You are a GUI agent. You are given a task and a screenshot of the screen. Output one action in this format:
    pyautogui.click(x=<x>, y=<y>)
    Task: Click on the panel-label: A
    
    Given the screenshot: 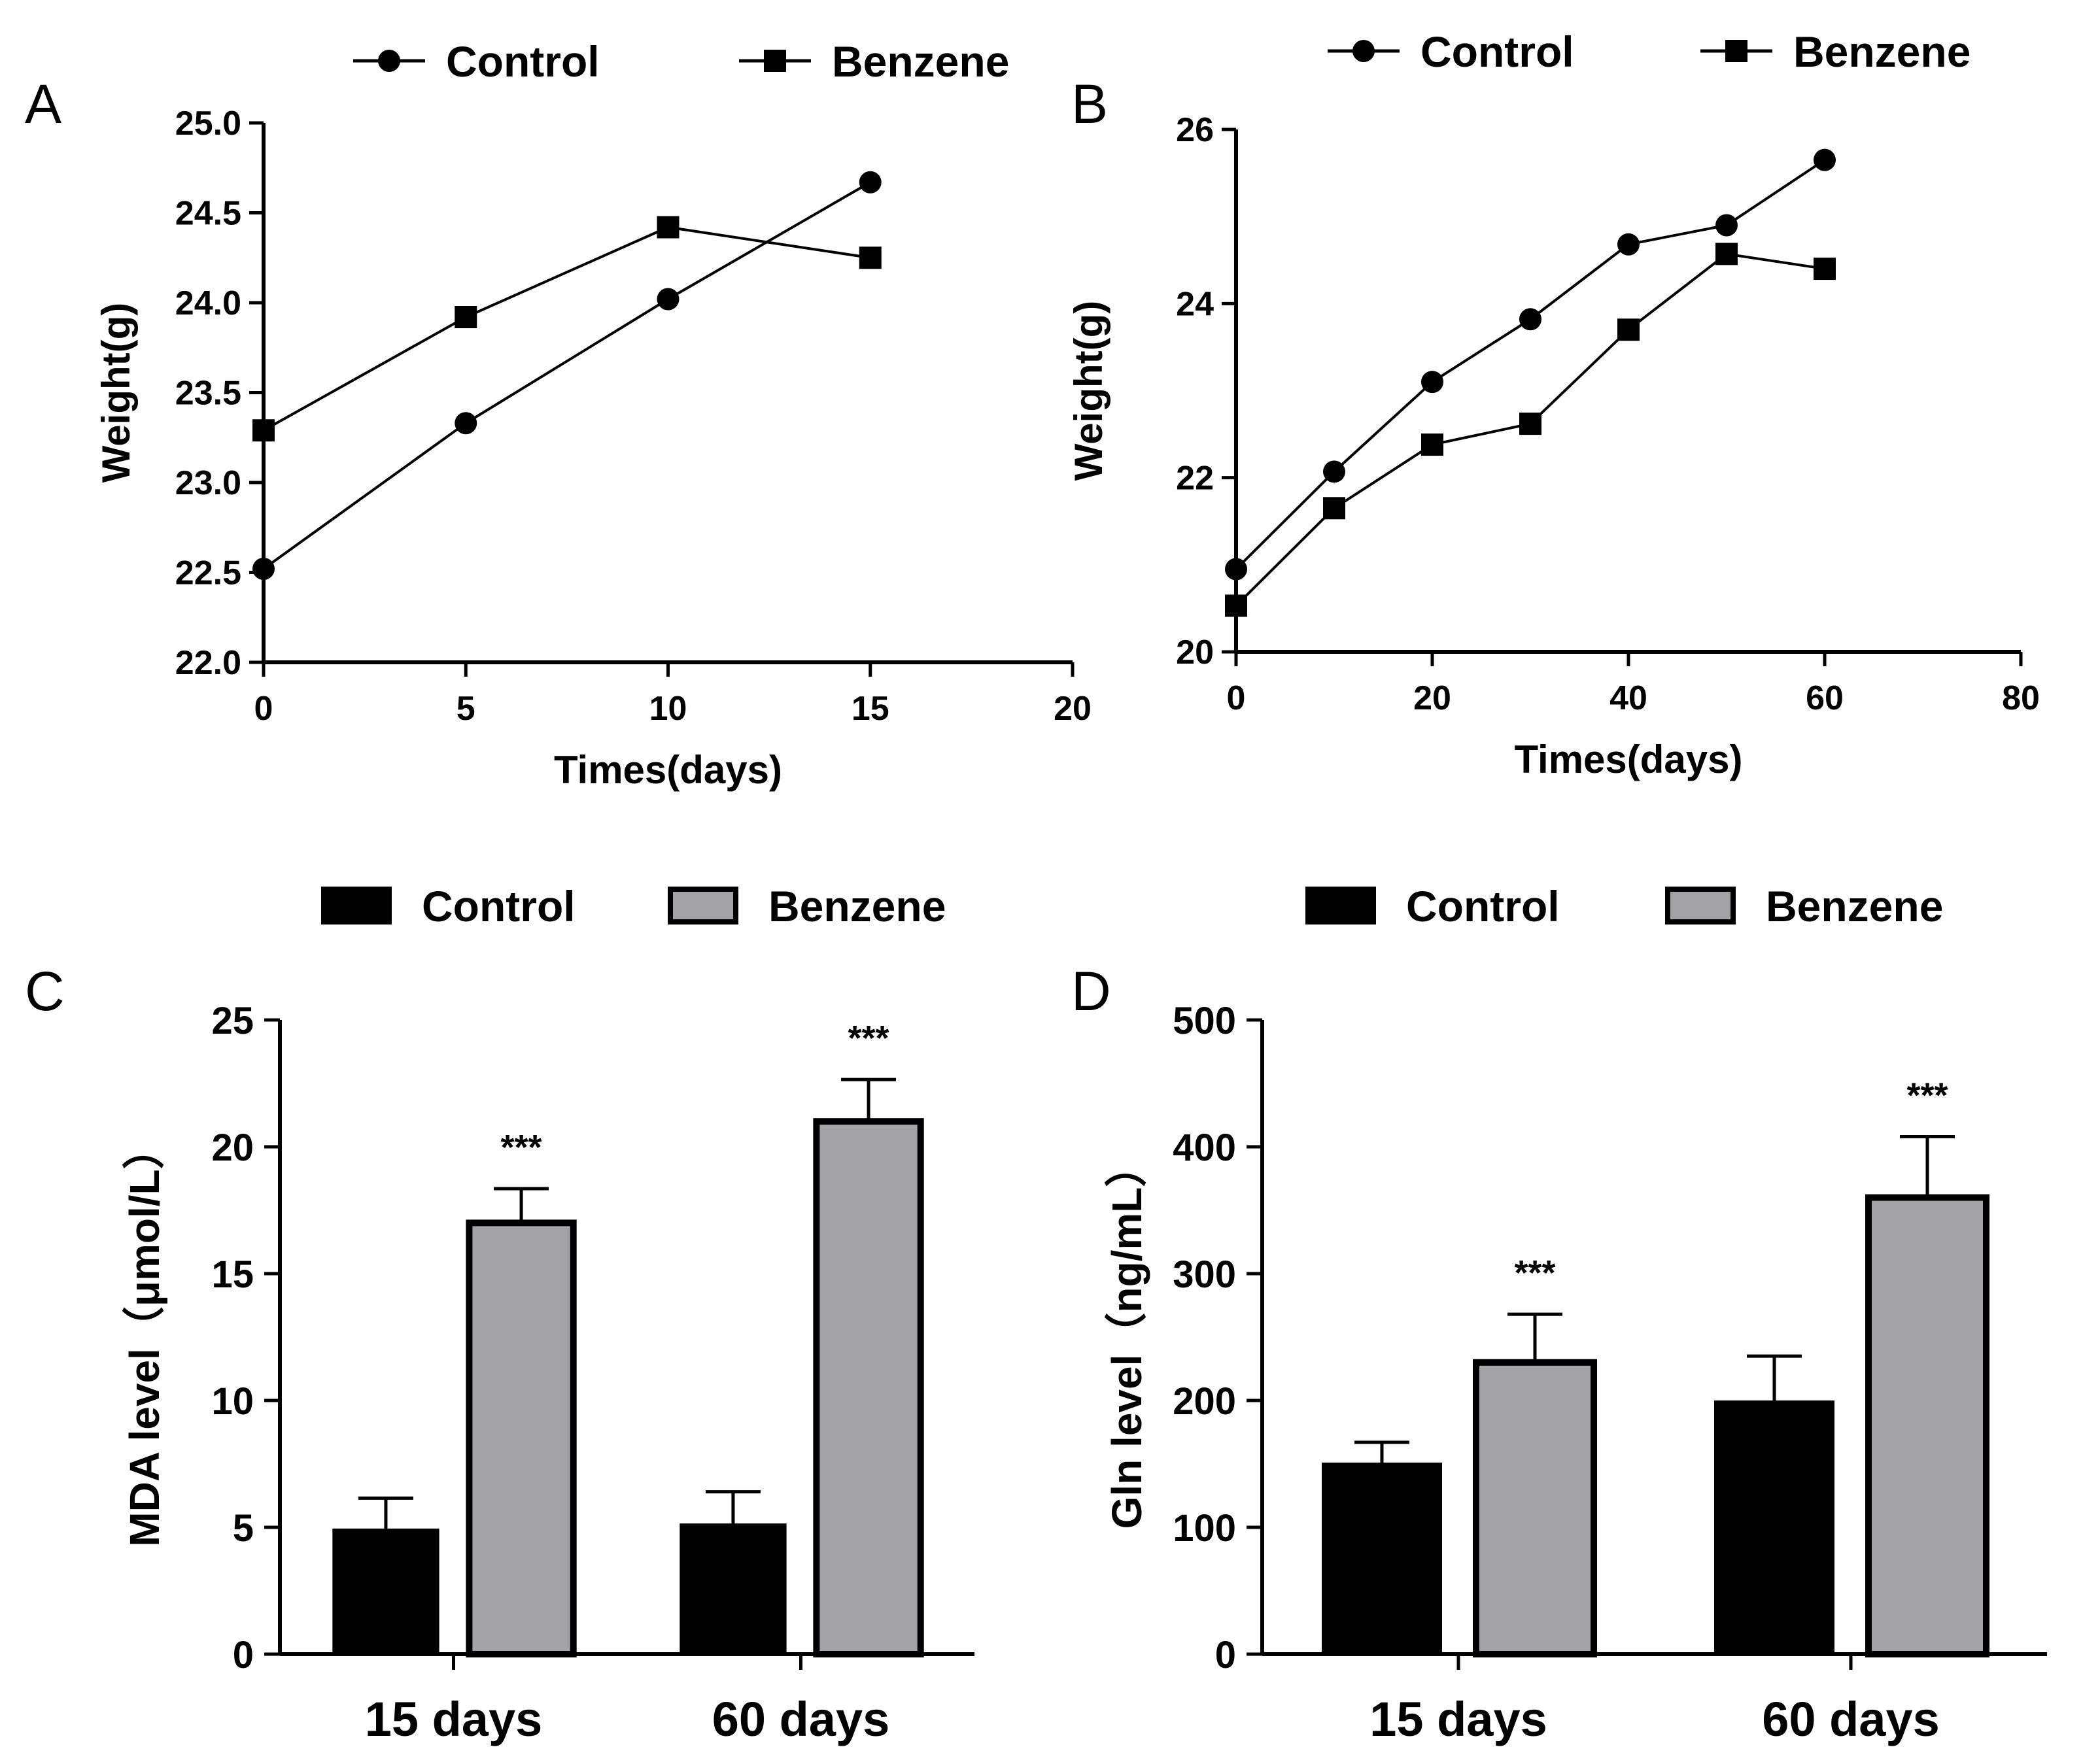 What is the action you would take?
    pyautogui.click(x=43, y=104)
    